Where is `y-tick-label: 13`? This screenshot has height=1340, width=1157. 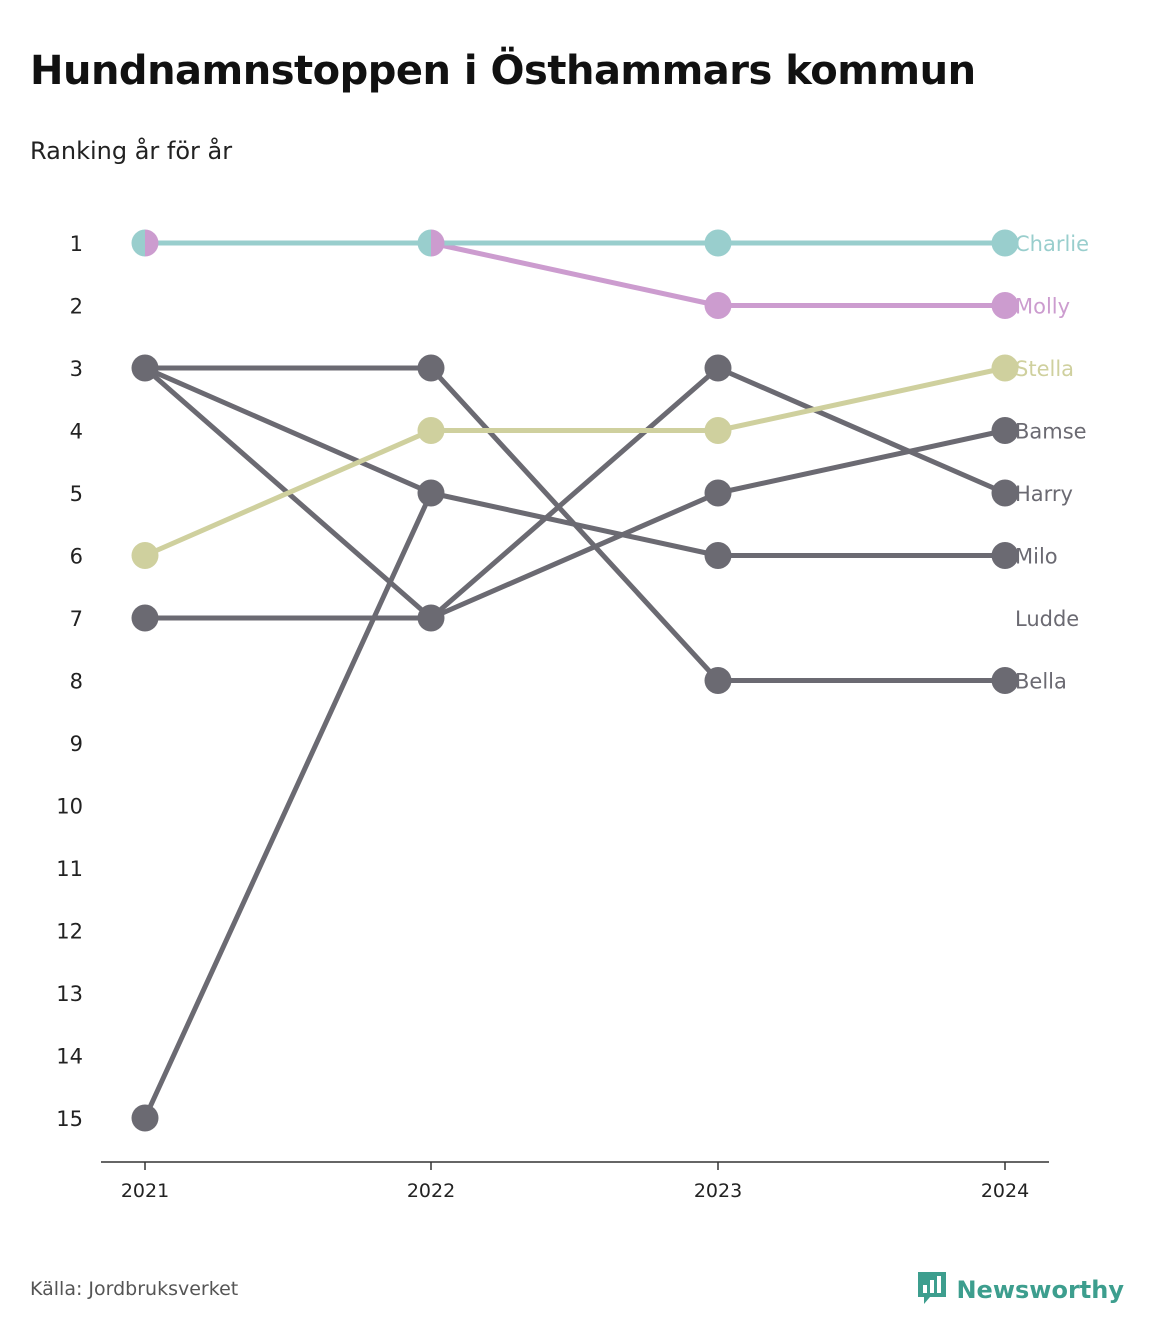
y-tick-label: 13 is located at coordinates (69, 994).